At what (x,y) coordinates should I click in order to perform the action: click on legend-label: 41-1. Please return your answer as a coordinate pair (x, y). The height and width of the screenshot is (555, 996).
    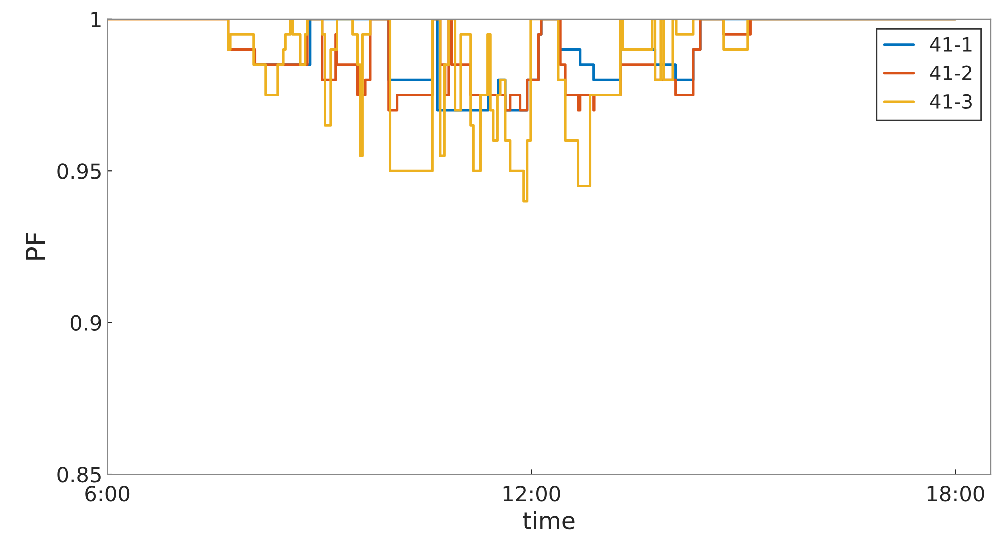
    Looking at the image, I should click on (951, 45).